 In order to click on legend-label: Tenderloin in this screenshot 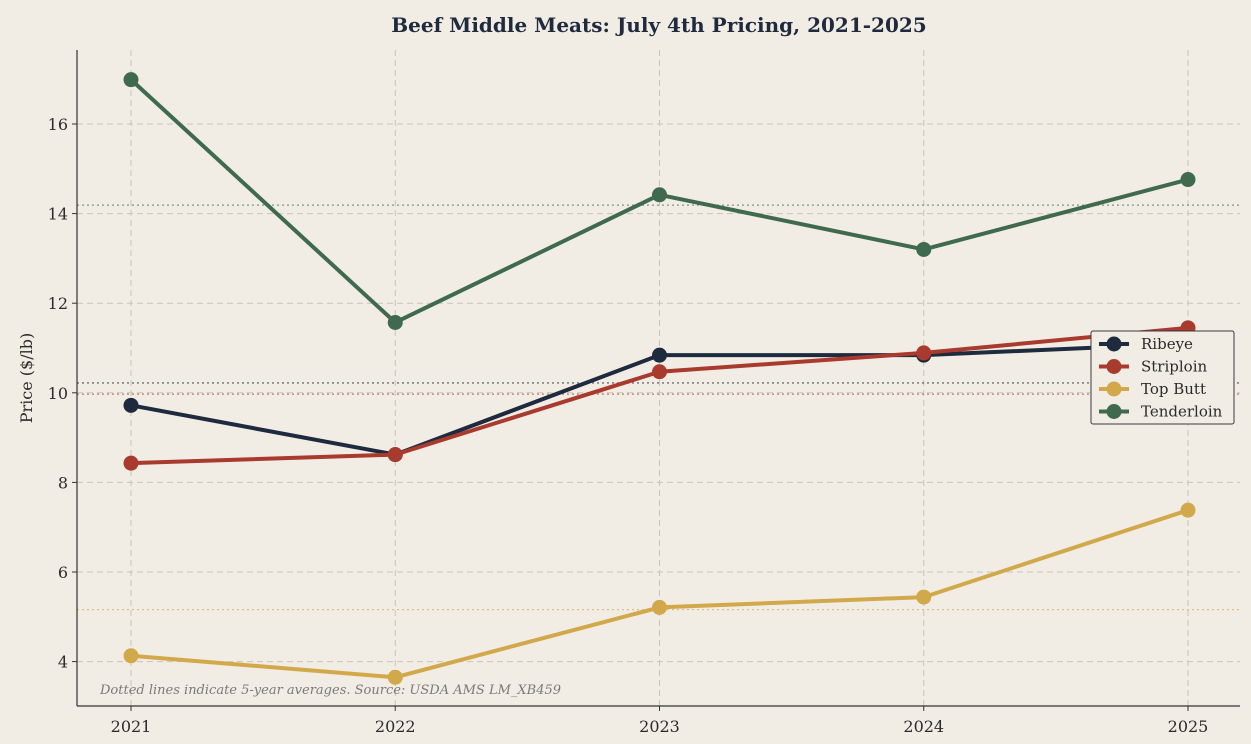, I will do `click(1182, 412)`.